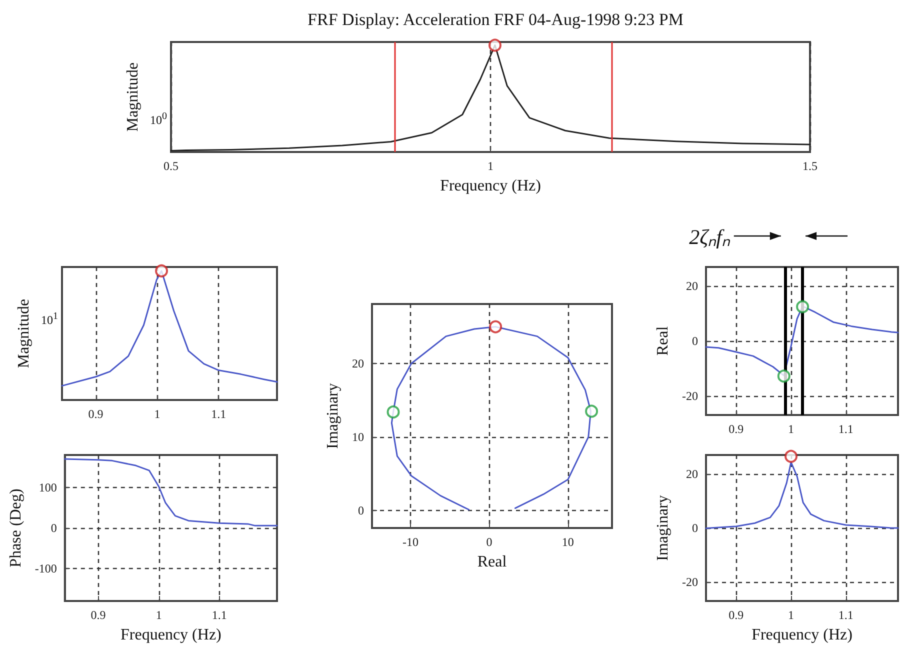 This screenshot has height=648, width=911. What do you see at coordinates (709, 237) in the screenshot?
I see `text: 2ζₙfₙ` at bounding box center [709, 237].